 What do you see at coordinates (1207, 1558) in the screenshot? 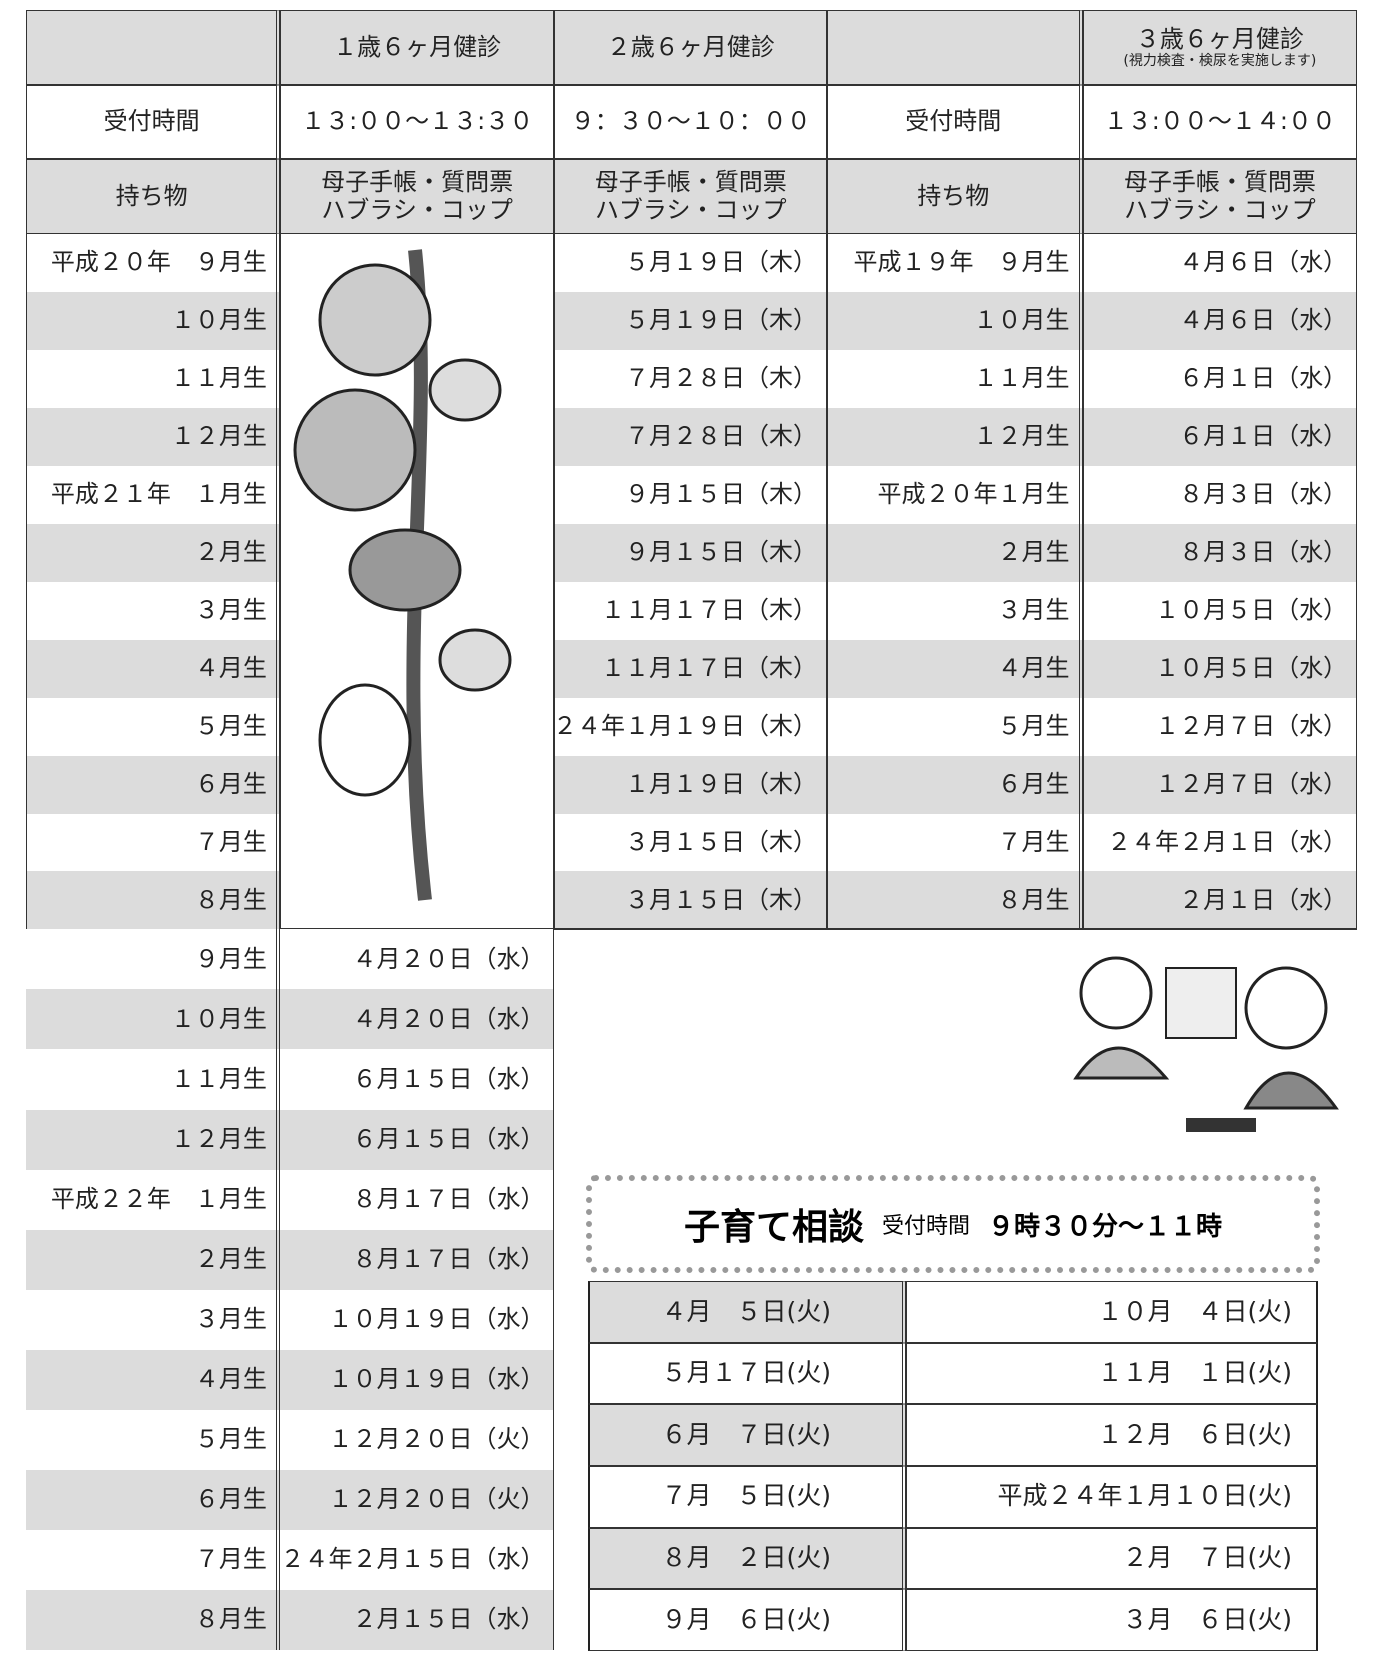
I see `cell-text: ２月 ７日(火)` at bounding box center [1207, 1558].